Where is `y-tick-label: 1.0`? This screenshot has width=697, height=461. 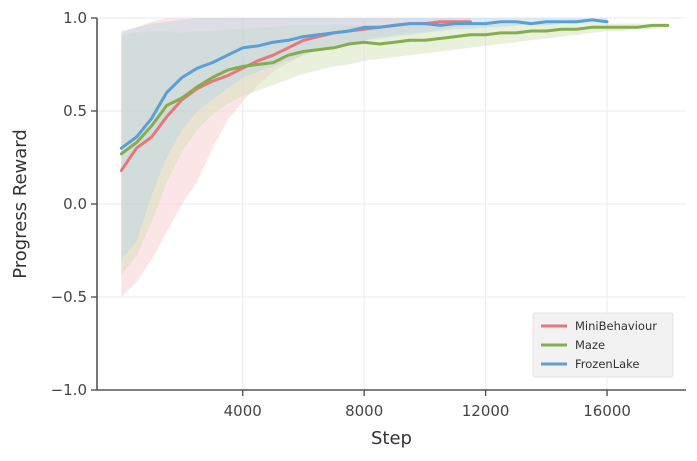 y-tick-label: 1.0 is located at coordinates (75, 18).